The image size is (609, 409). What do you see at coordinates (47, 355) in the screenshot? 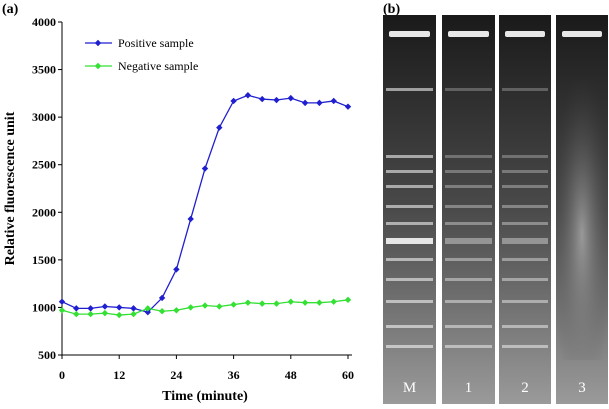
I see `y-tick-label: 500` at bounding box center [47, 355].